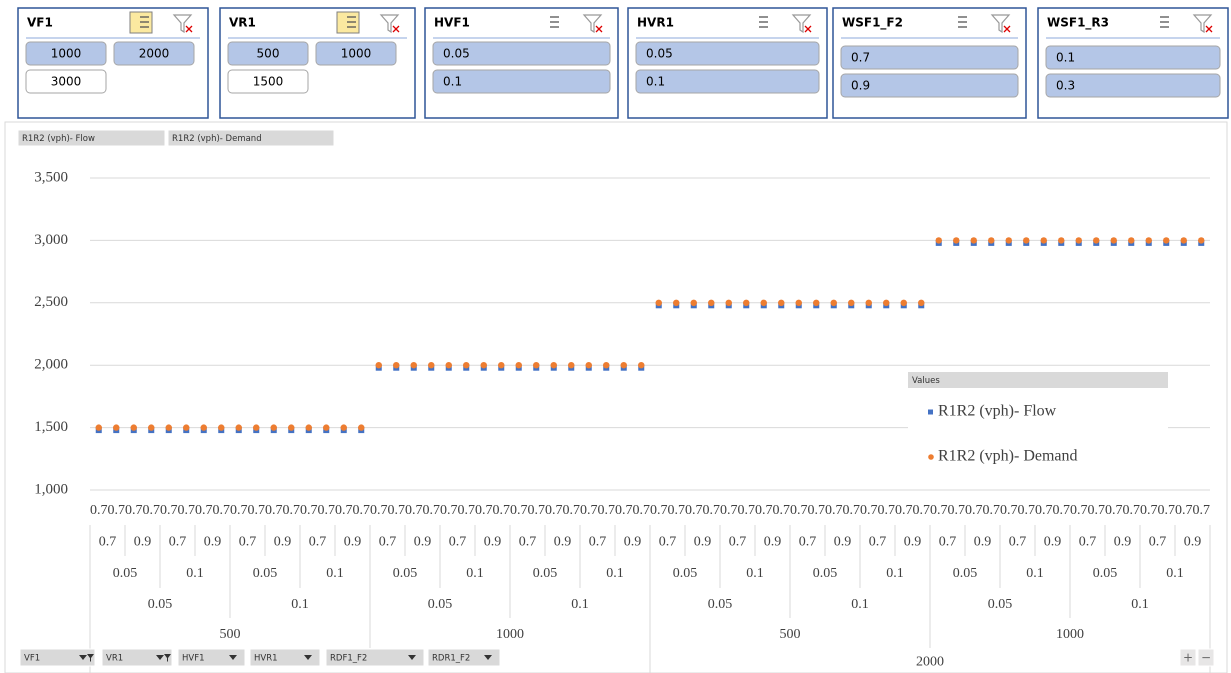 The height and width of the screenshot is (673, 1231). I want to click on y-tick-label: 2,000, so click(51, 365).